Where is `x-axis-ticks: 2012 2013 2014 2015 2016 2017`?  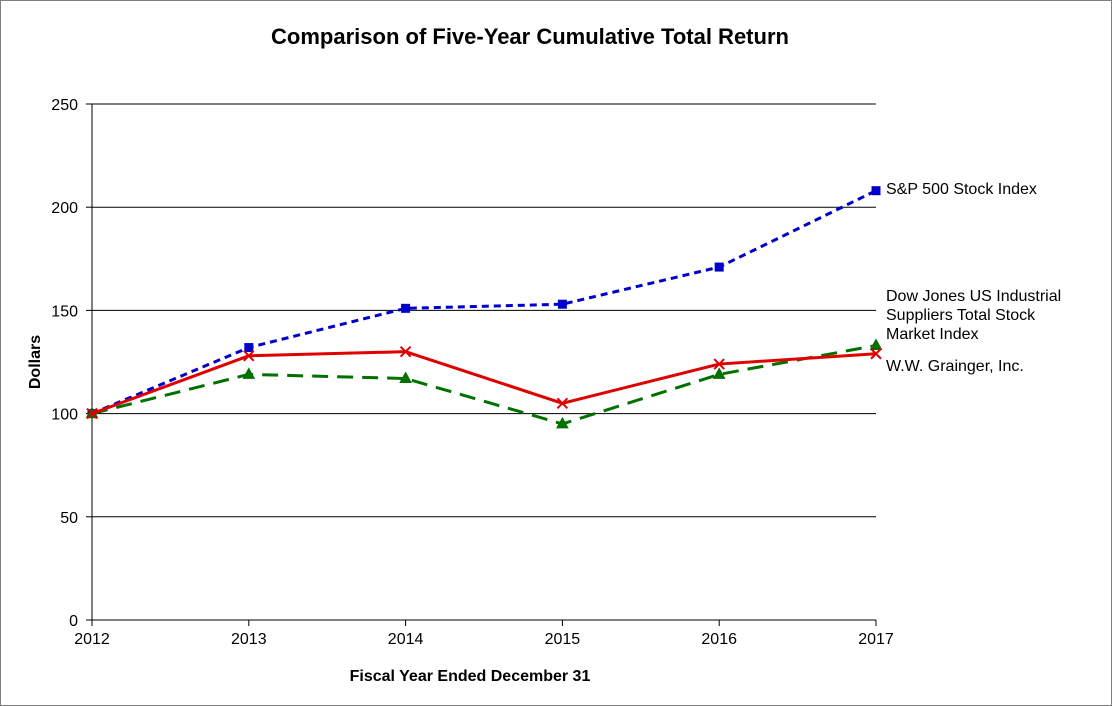
x-axis-ticks: 2012 2013 2014 2015 2016 2017 is located at coordinates (484, 634).